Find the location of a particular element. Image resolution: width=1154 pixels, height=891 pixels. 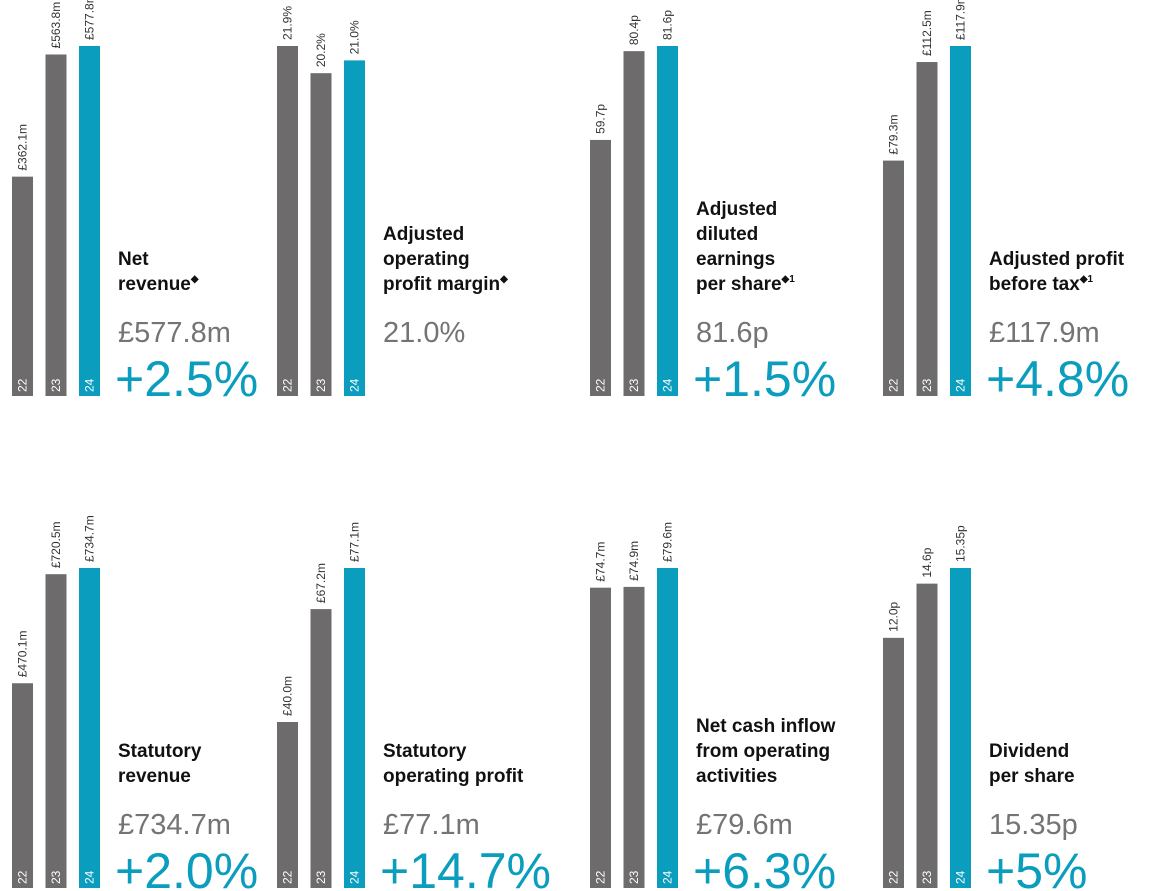

kpi-title-text: operating is located at coordinates (426, 259).